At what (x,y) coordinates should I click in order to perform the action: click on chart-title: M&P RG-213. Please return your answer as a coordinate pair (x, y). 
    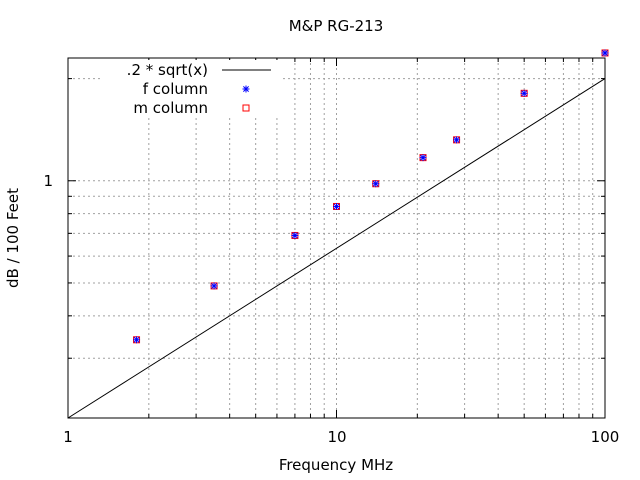
    Looking at the image, I should click on (336, 26).